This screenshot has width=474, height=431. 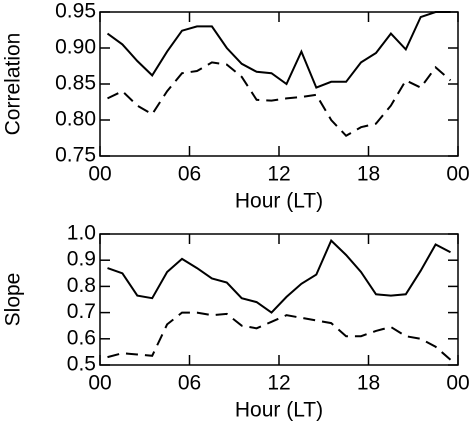 I want to click on y-tick-label: 0.85, so click(x=75, y=83).